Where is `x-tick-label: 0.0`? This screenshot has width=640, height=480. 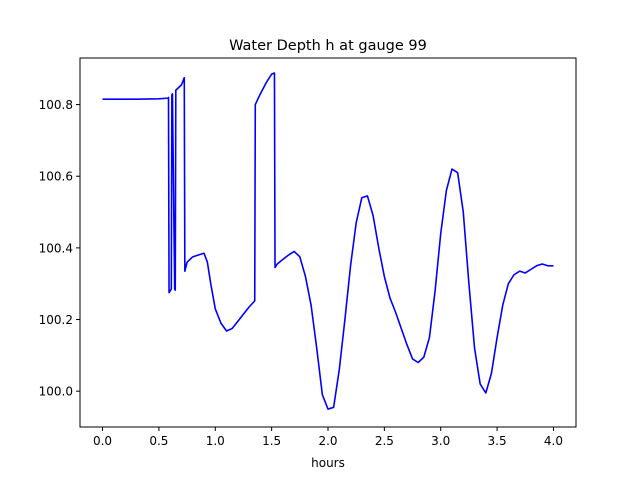 x-tick-label: 0.0 is located at coordinates (102, 441).